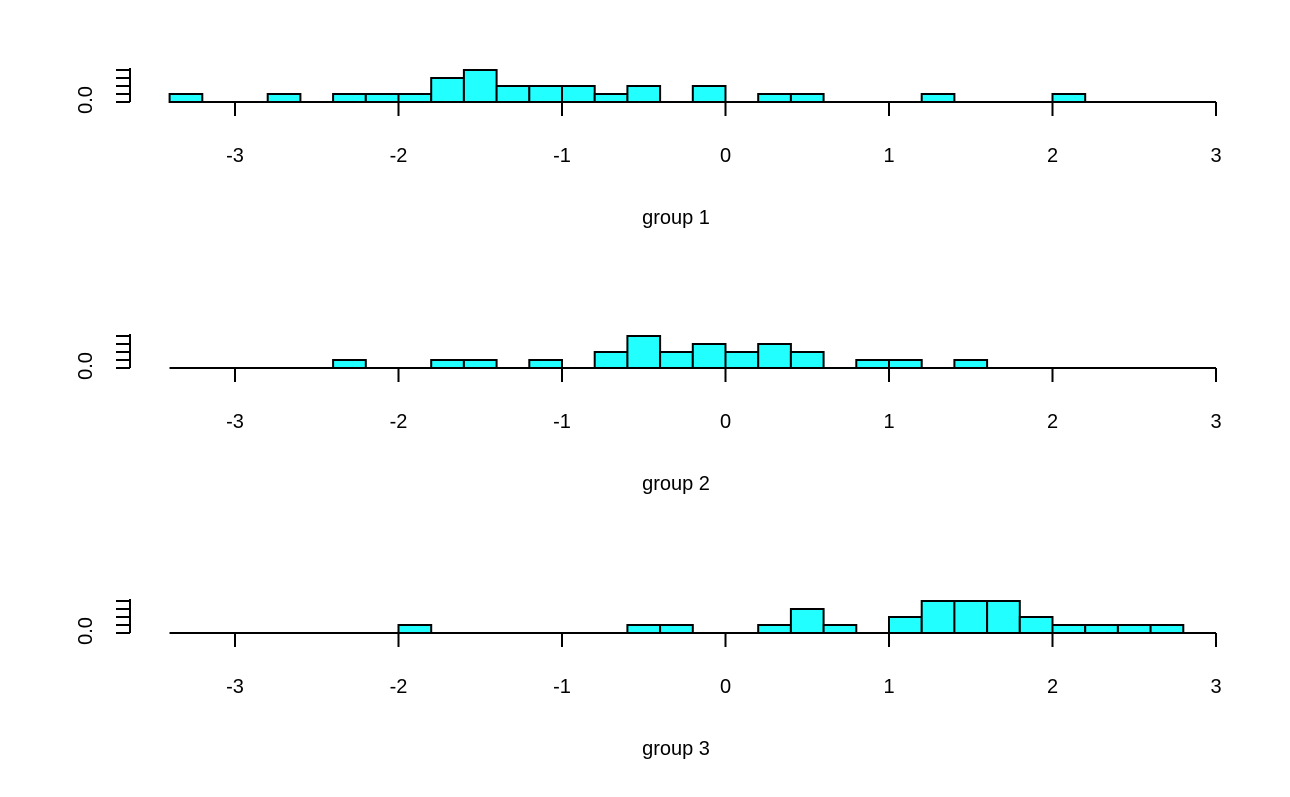 Image resolution: width=1290 pixels, height=797 pixels. I want to click on x-axis-label: group 2, so click(676, 484).